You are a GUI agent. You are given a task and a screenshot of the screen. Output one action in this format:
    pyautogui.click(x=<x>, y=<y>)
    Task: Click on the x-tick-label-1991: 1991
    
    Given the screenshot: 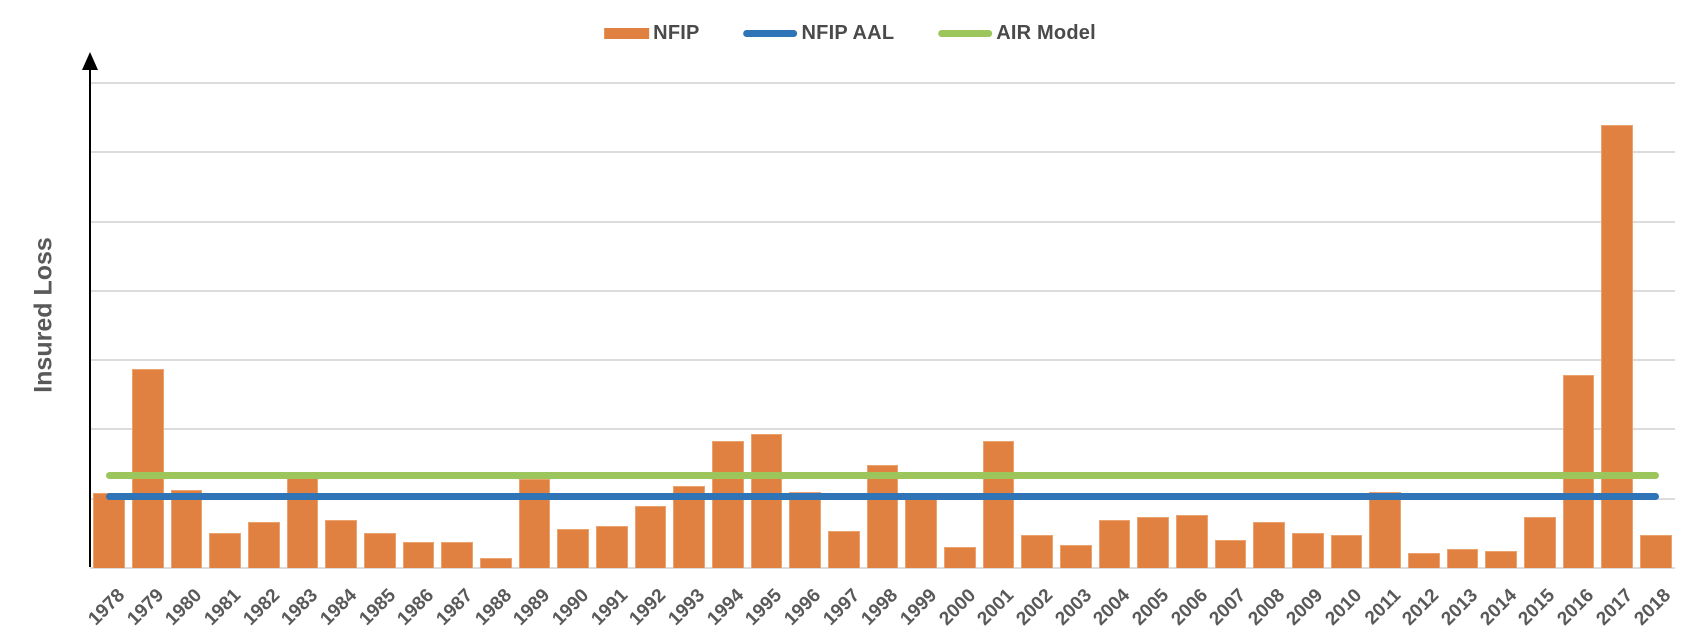 What is the action you would take?
    pyautogui.click(x=609, y=607)
    